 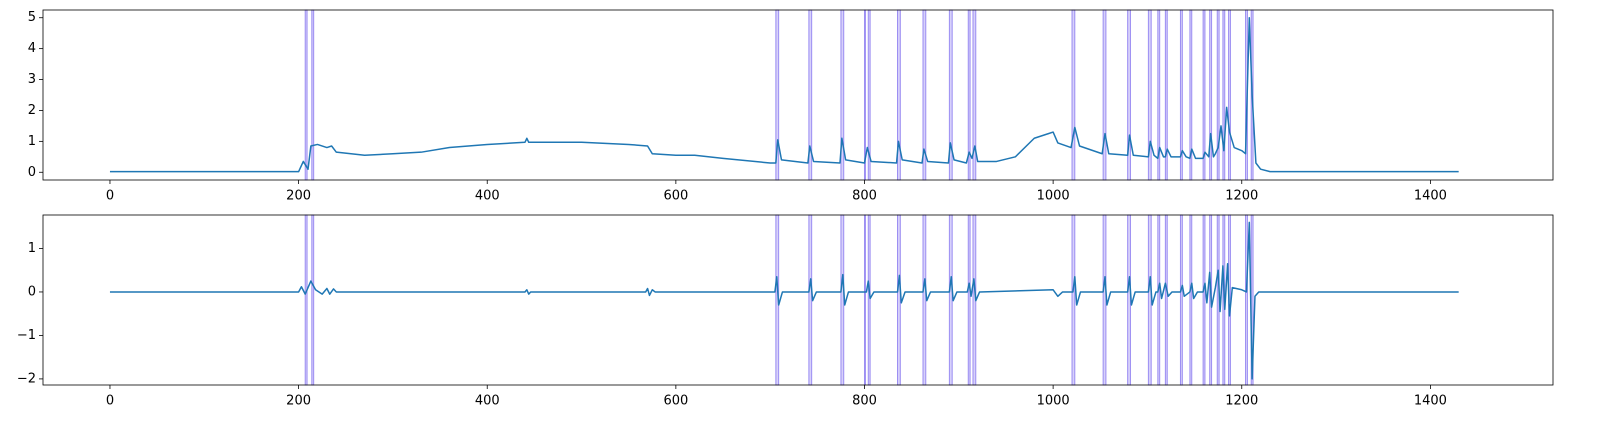 I want to click on y-tick-label: 2, so click(x=32, y=110).